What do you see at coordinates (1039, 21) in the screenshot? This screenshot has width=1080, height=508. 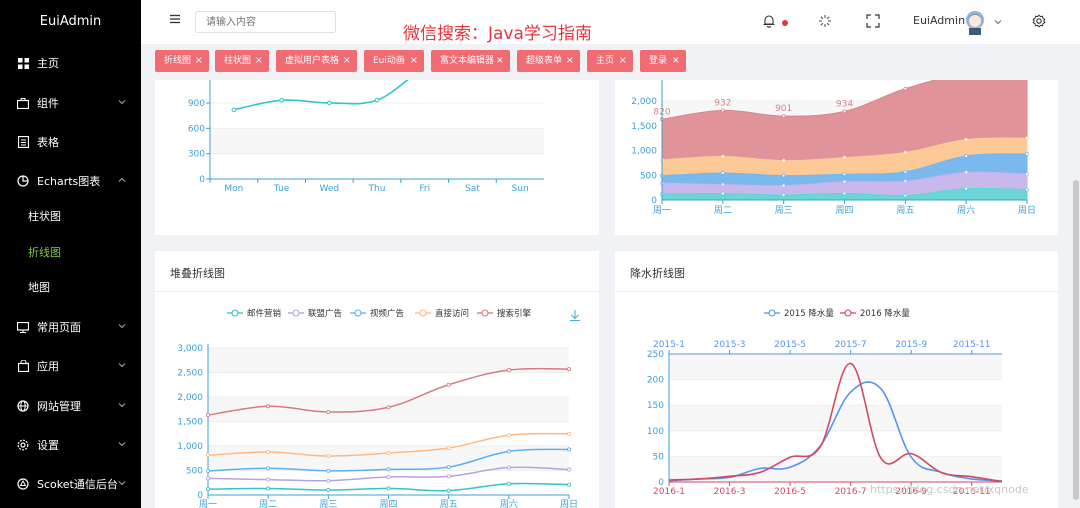 I see `settings-gear-icon` at bounding box center [1039, 21].